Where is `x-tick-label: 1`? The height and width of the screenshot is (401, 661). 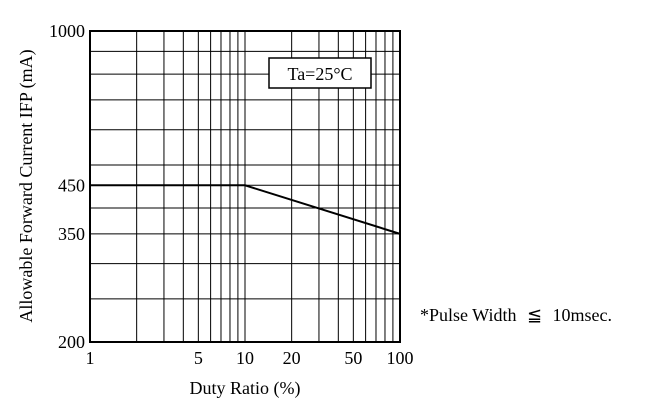 x-tick-label: 1 is located at coordinates (90, 358).